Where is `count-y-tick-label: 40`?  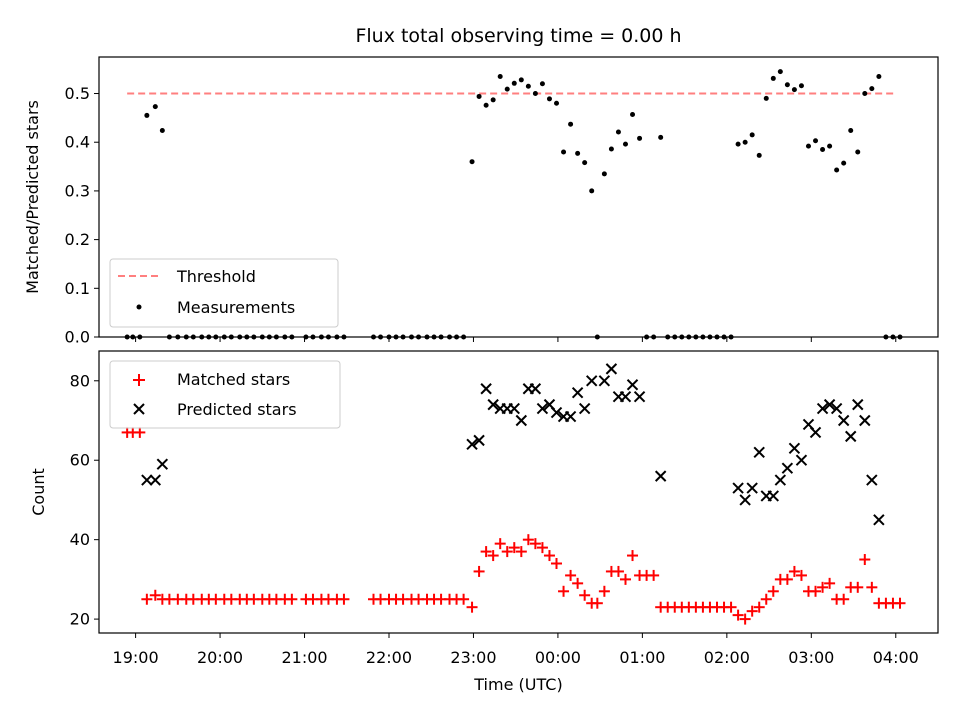
count-y-tick-label: 40 is located at coordinates (80, 539).